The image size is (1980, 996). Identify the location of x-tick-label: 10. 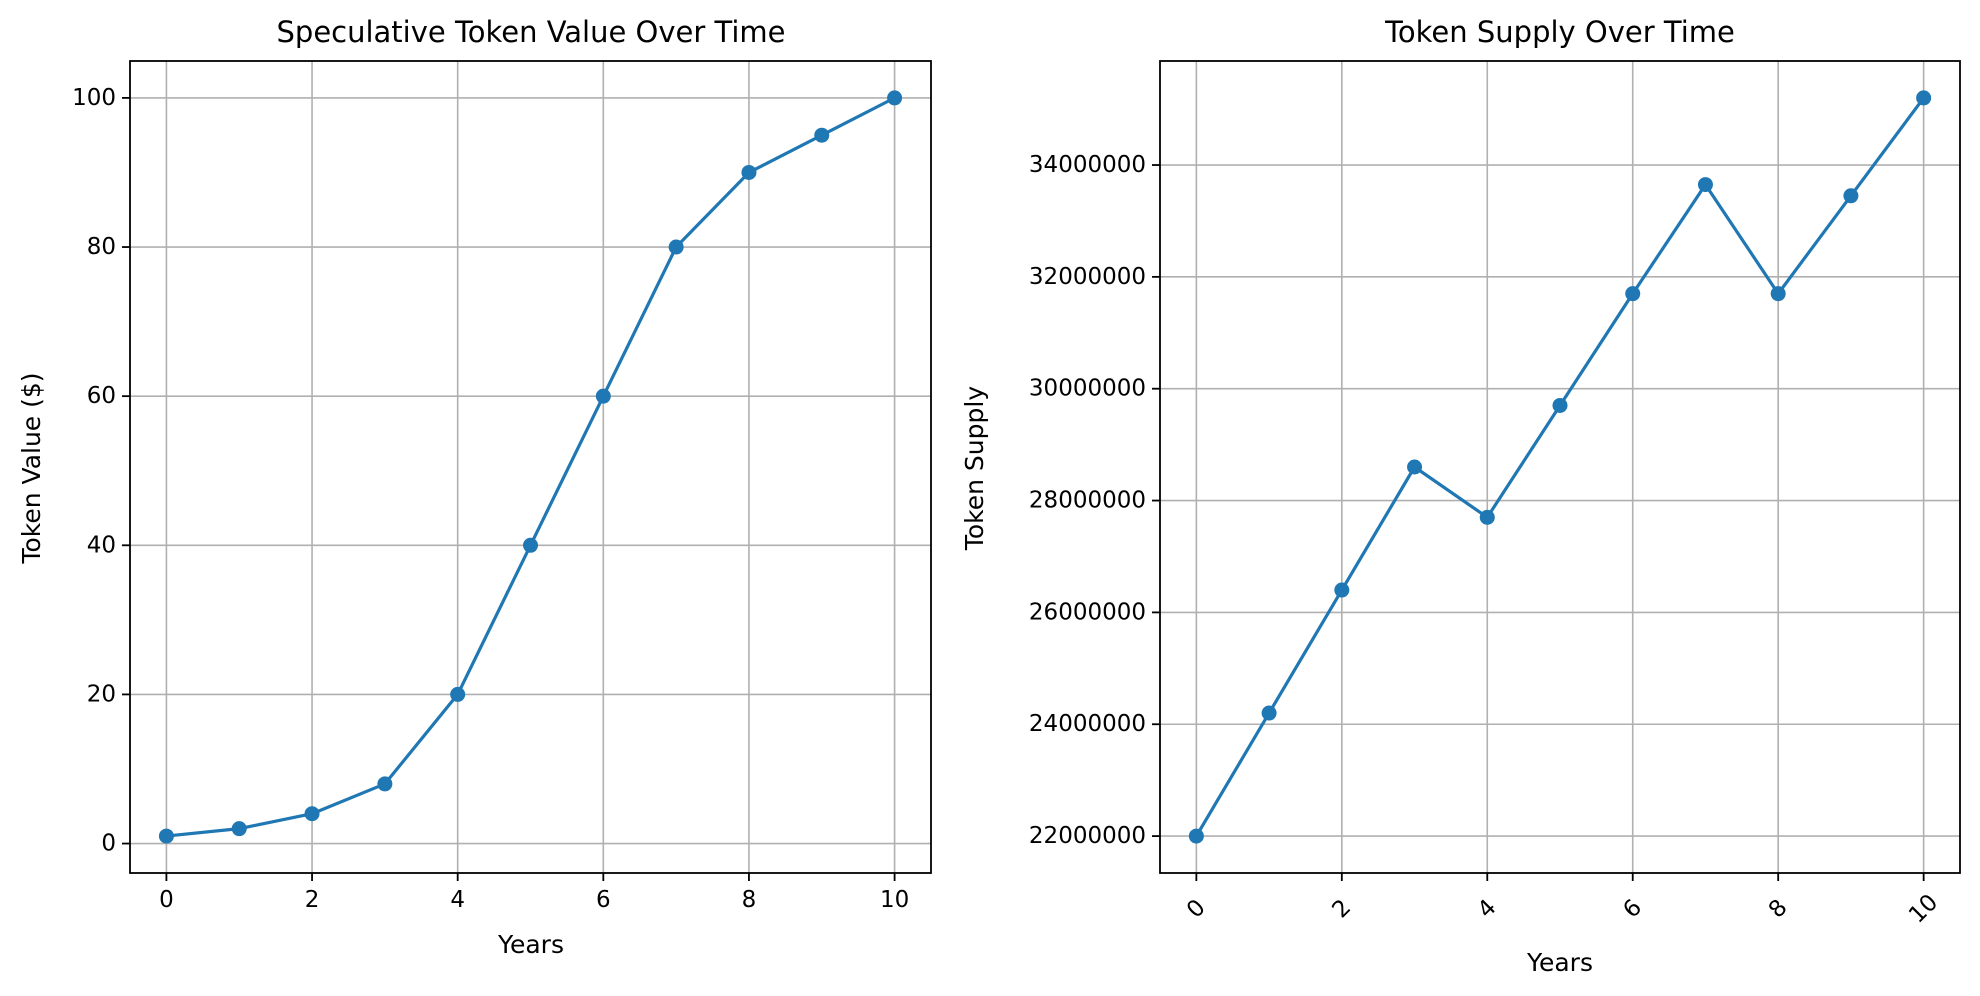
(894, 900).